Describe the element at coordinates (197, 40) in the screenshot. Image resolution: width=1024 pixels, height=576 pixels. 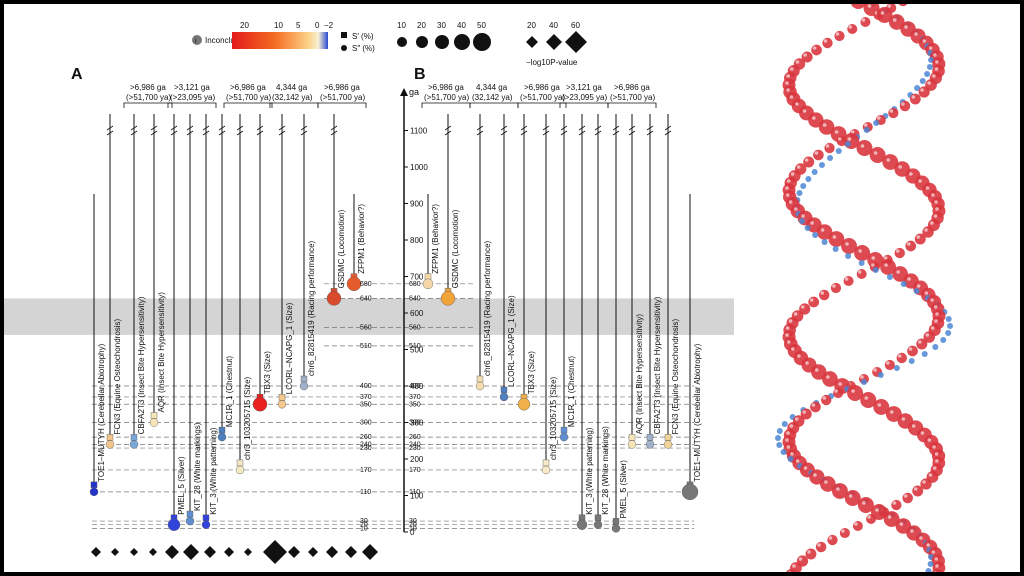
I see `inconclusive-icon` at that location.